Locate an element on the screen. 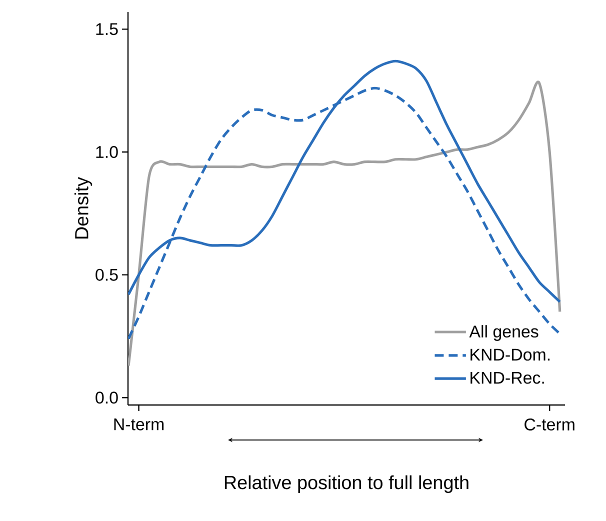  y-tick-label: 0.5 is located at coordinates (107, 274).